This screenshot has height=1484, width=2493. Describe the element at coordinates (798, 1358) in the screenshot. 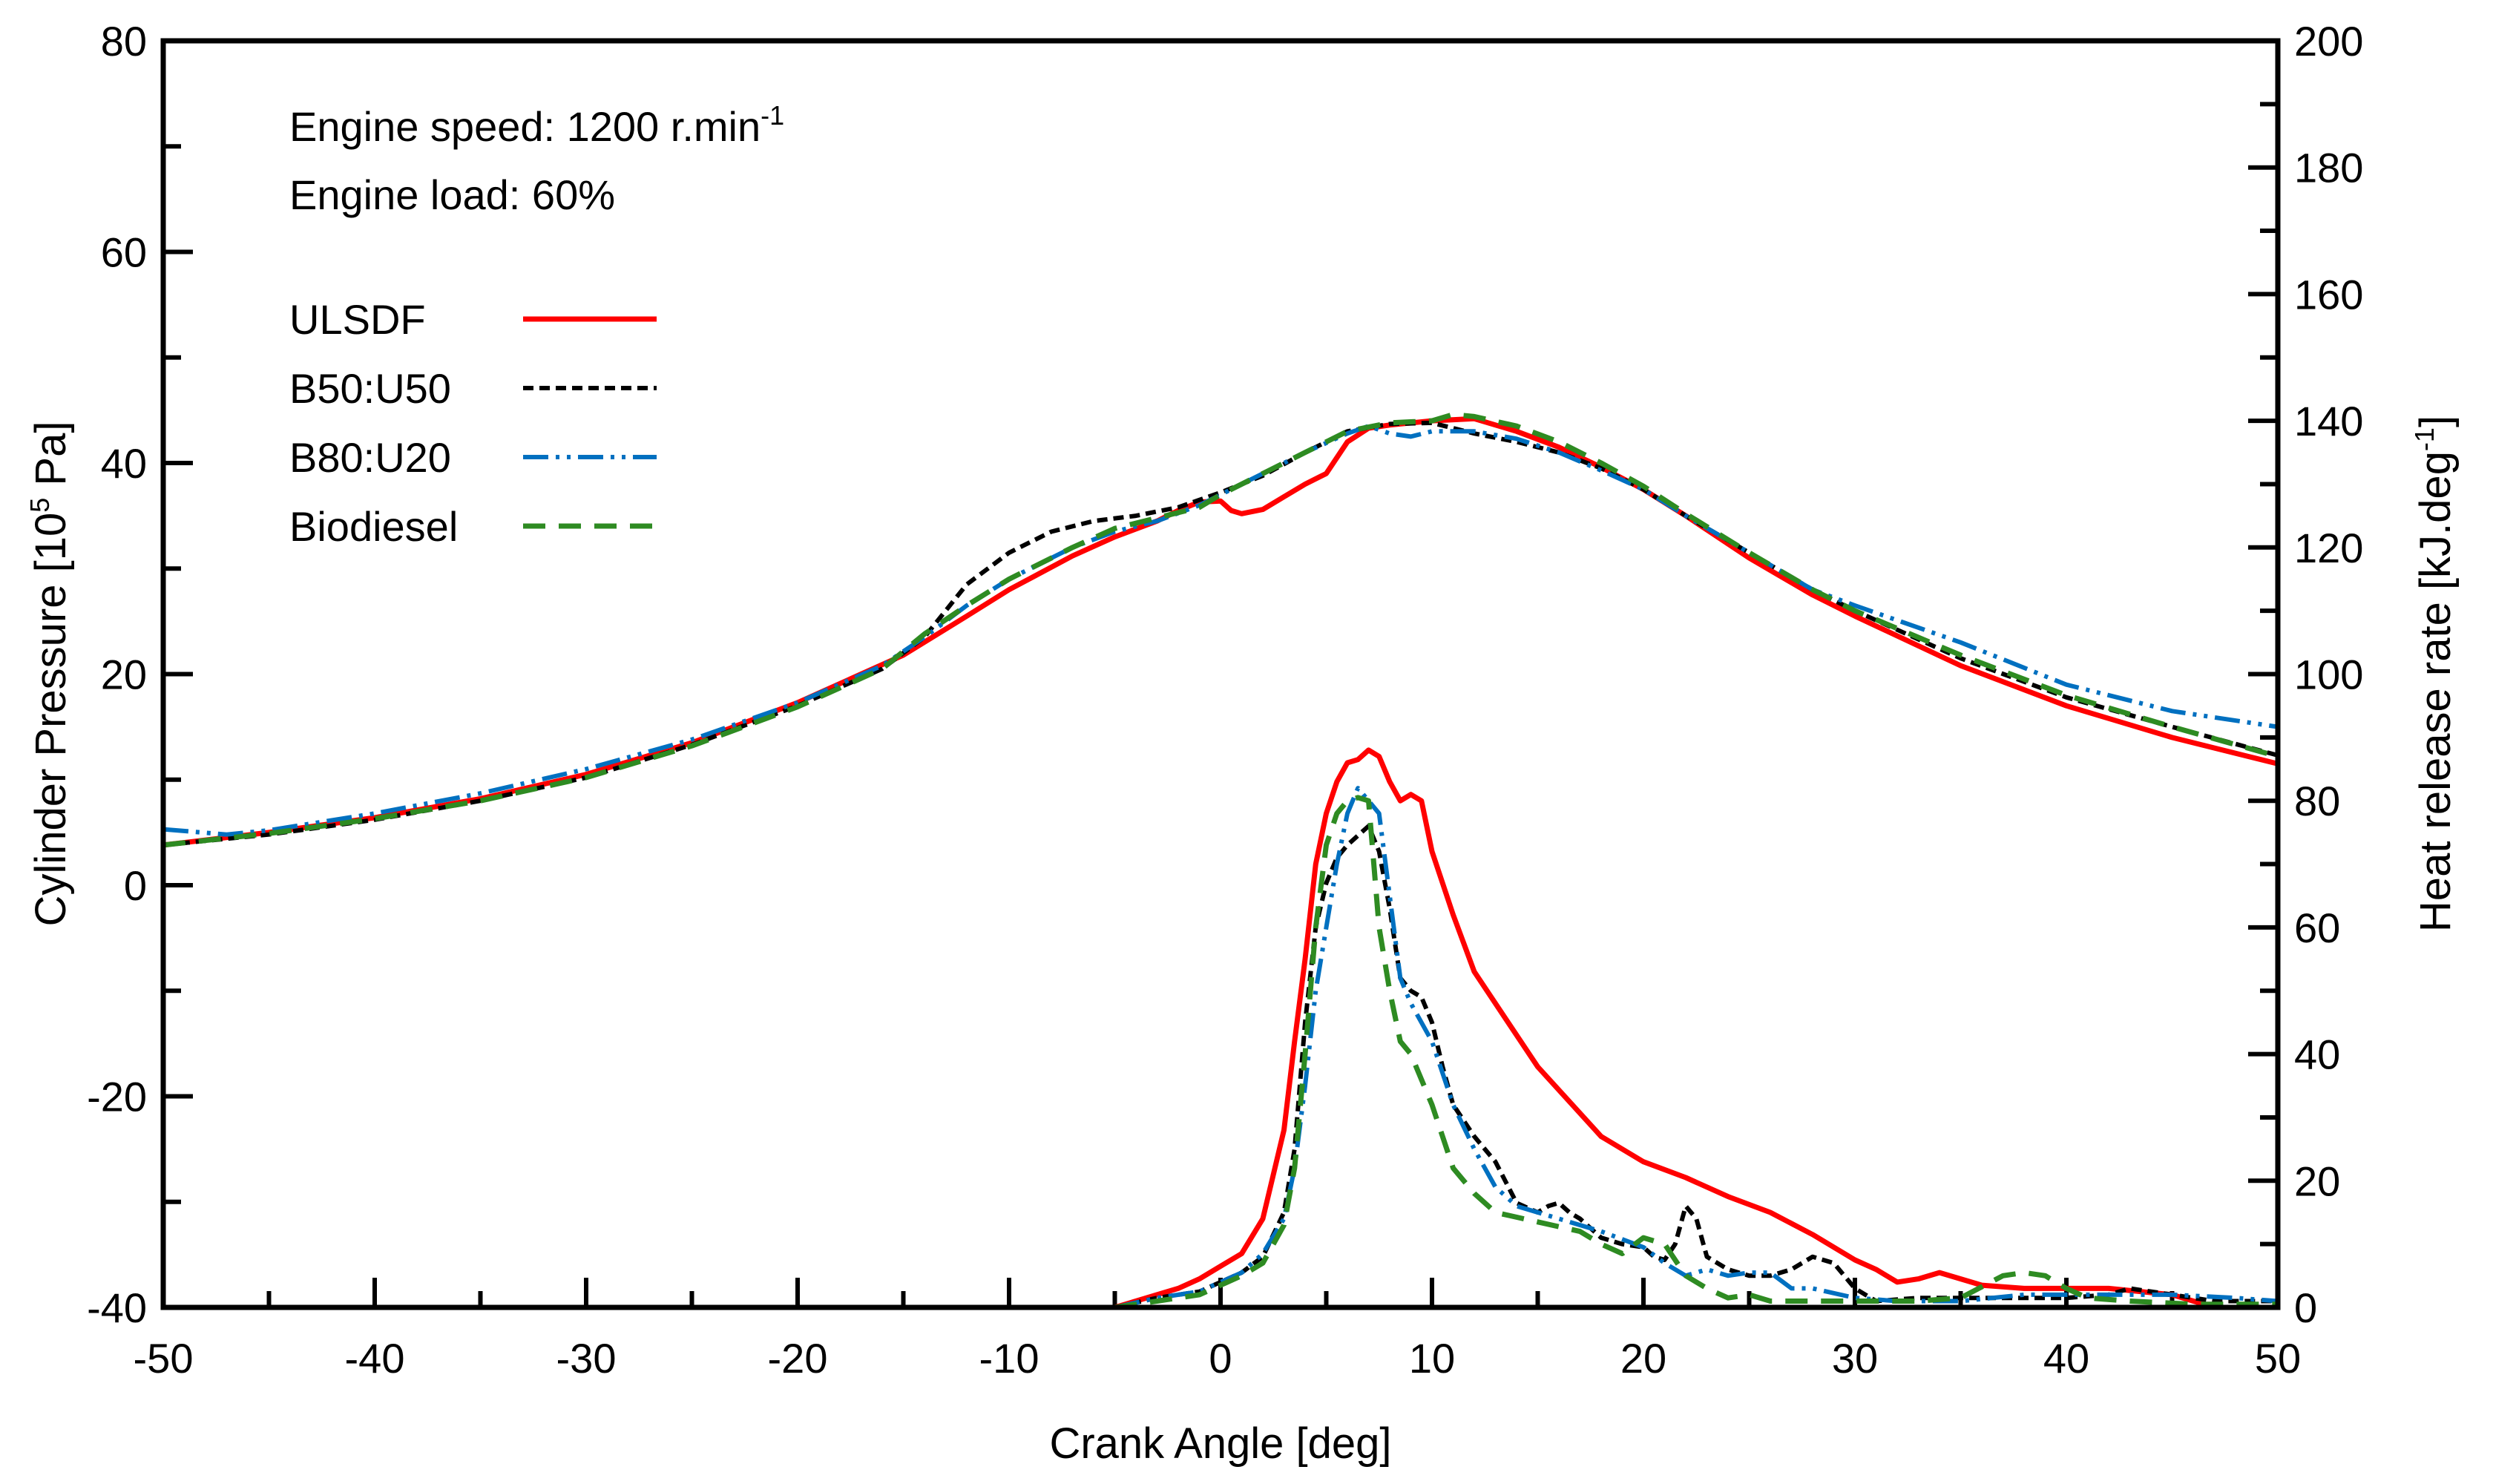

I see `x-tick-label: -20` at that location.